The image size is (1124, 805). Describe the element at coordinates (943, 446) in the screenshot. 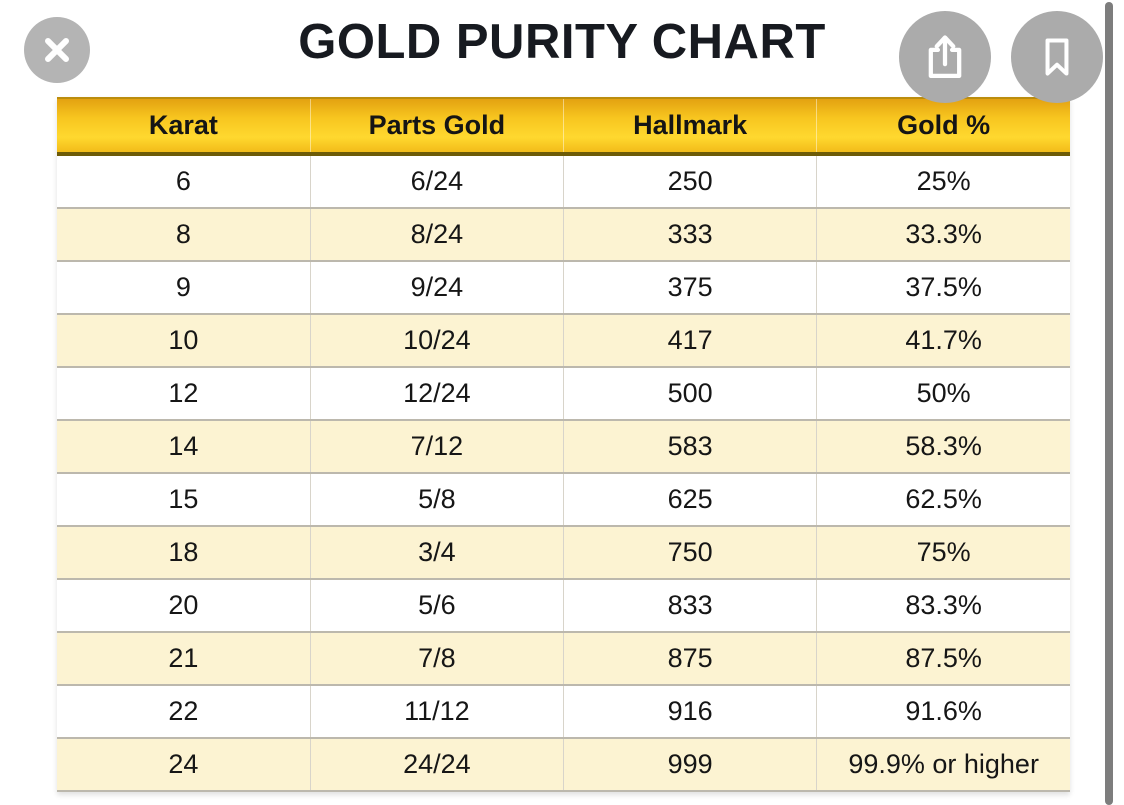

I see `table-cell: 58.3%` at that location.